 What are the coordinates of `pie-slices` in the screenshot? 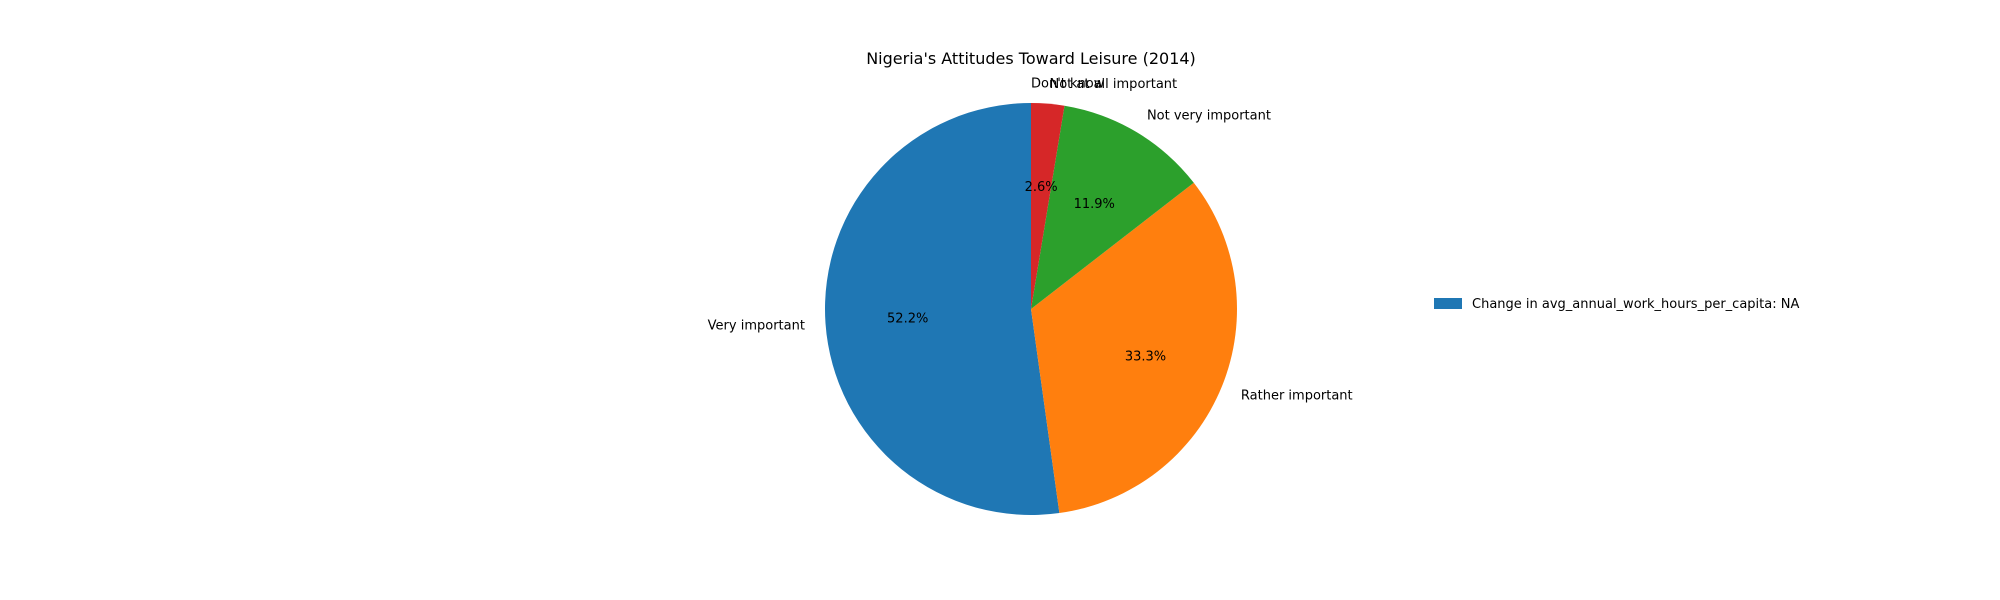 It's located at (1030, 309).